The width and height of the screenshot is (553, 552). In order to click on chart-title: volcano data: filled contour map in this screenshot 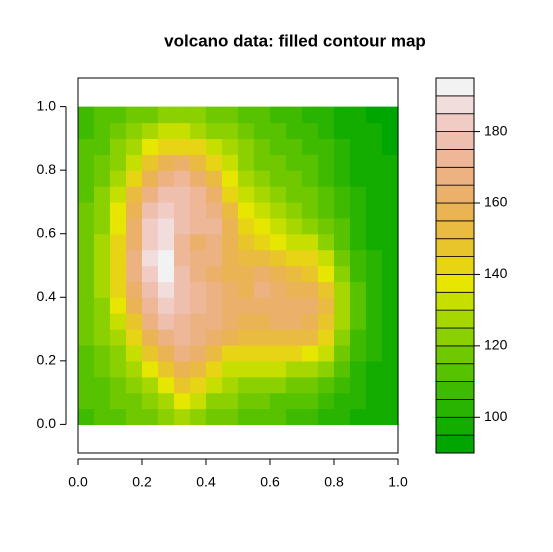, I will do `click(295, 40)`.